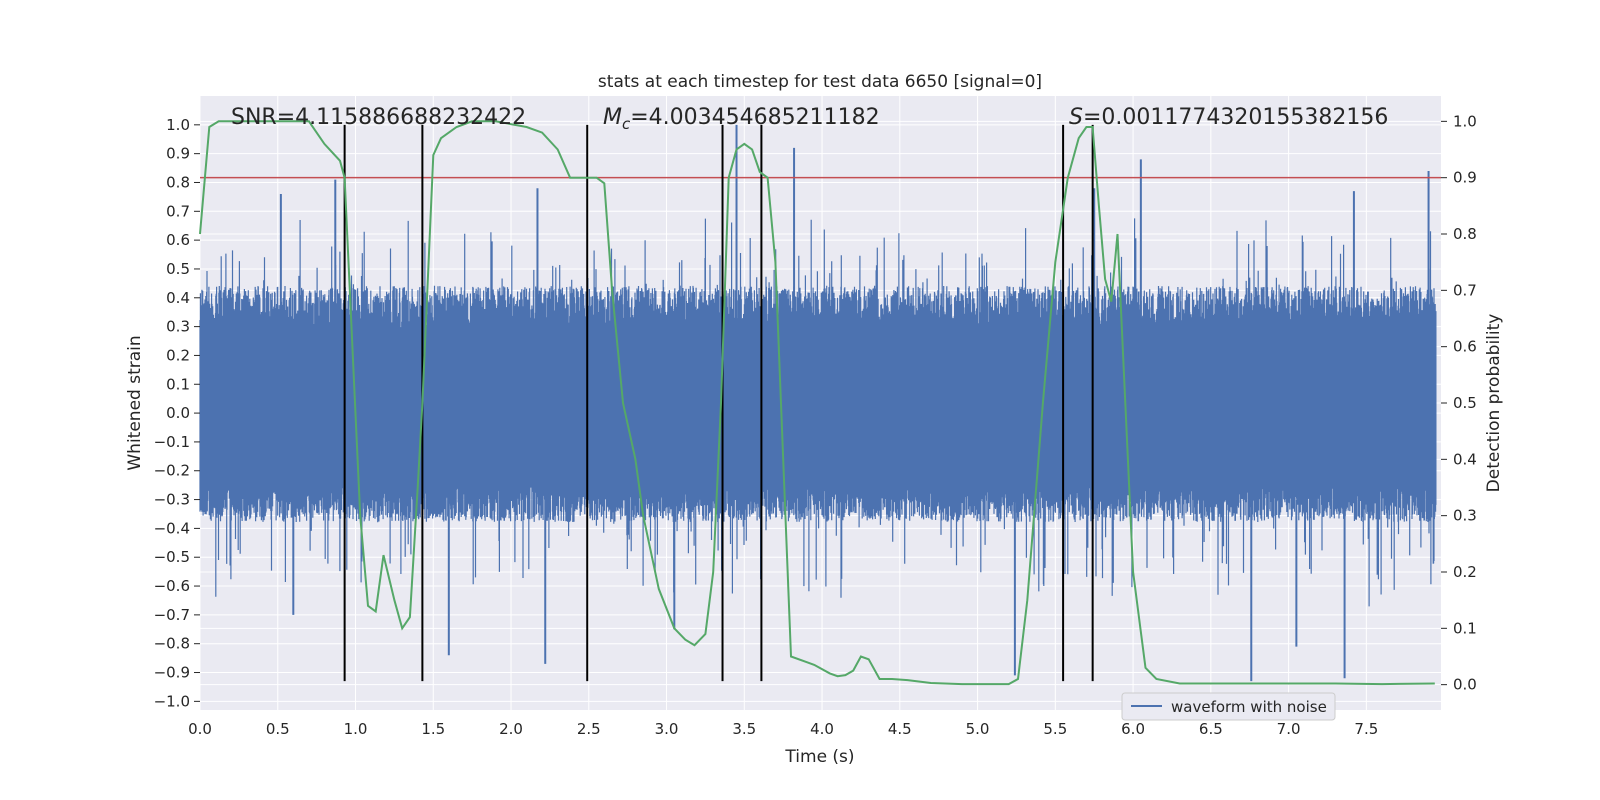  What do you see at coordinates (1076, 117) in the screenshot?
I see `s-symbol: S` at bounding box center [1076, 117].